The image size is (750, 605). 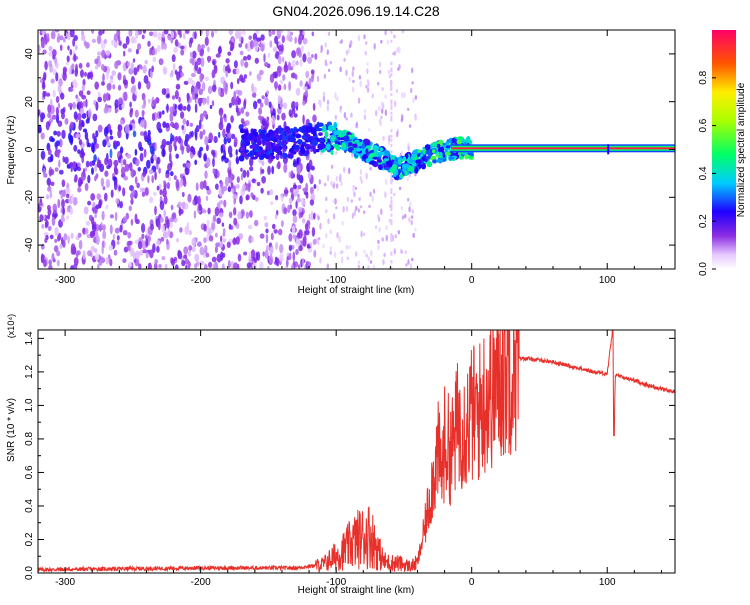 What do you see at coordinates (472, 582) in the screenshot?
I see `x-tick-label: 0` at bounding box center [472, 582].